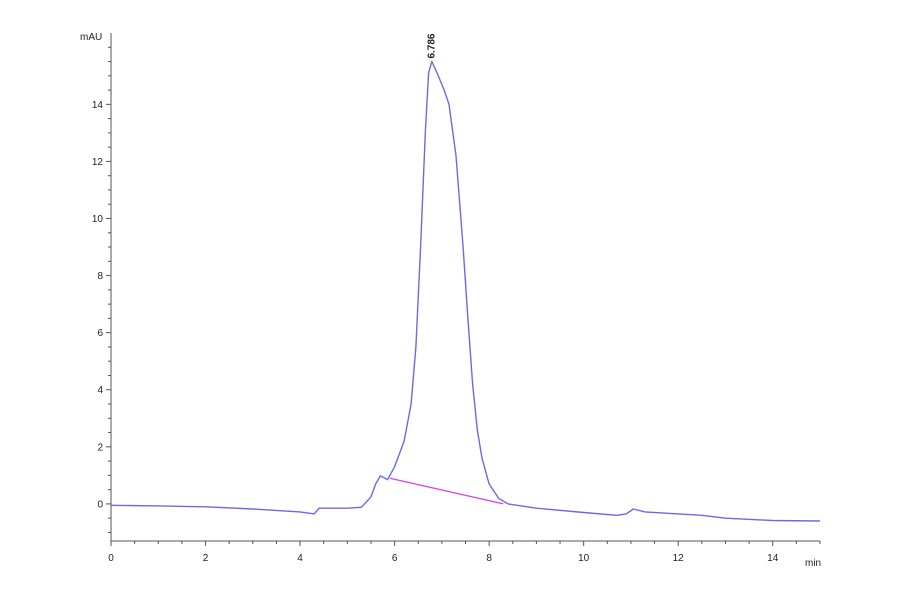 Image resolution: width=900 pixels, height=599 pixels. Describe the element at coordinates (100, 333) in the screenshot. I see `y-tick-label: 6` at that location.